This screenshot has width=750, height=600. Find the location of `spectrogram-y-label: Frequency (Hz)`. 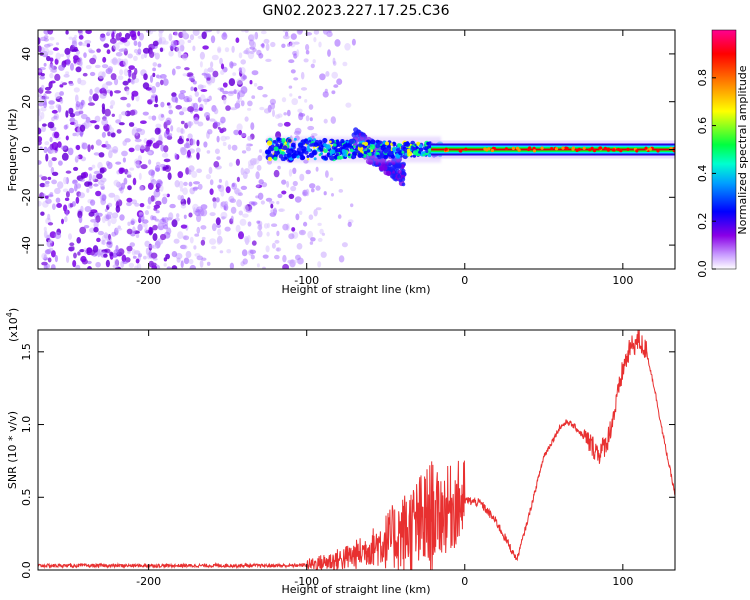

spectrogram-y-label: Frequency (Hz) is located at coordinates (12, 150).